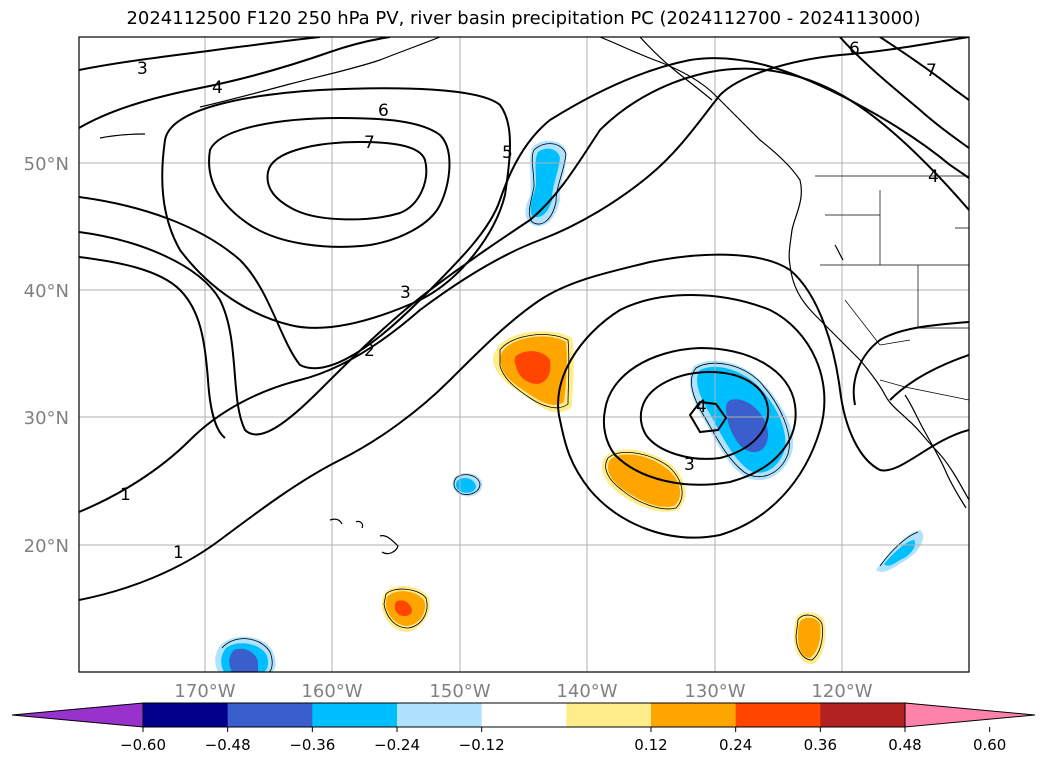 Image resolution: width=1047 pixels, height=765 pixels. Describe the element at coordinates (228, 745) in the screenshot. I see `colorbar-tick-label: −0.48` at that location.